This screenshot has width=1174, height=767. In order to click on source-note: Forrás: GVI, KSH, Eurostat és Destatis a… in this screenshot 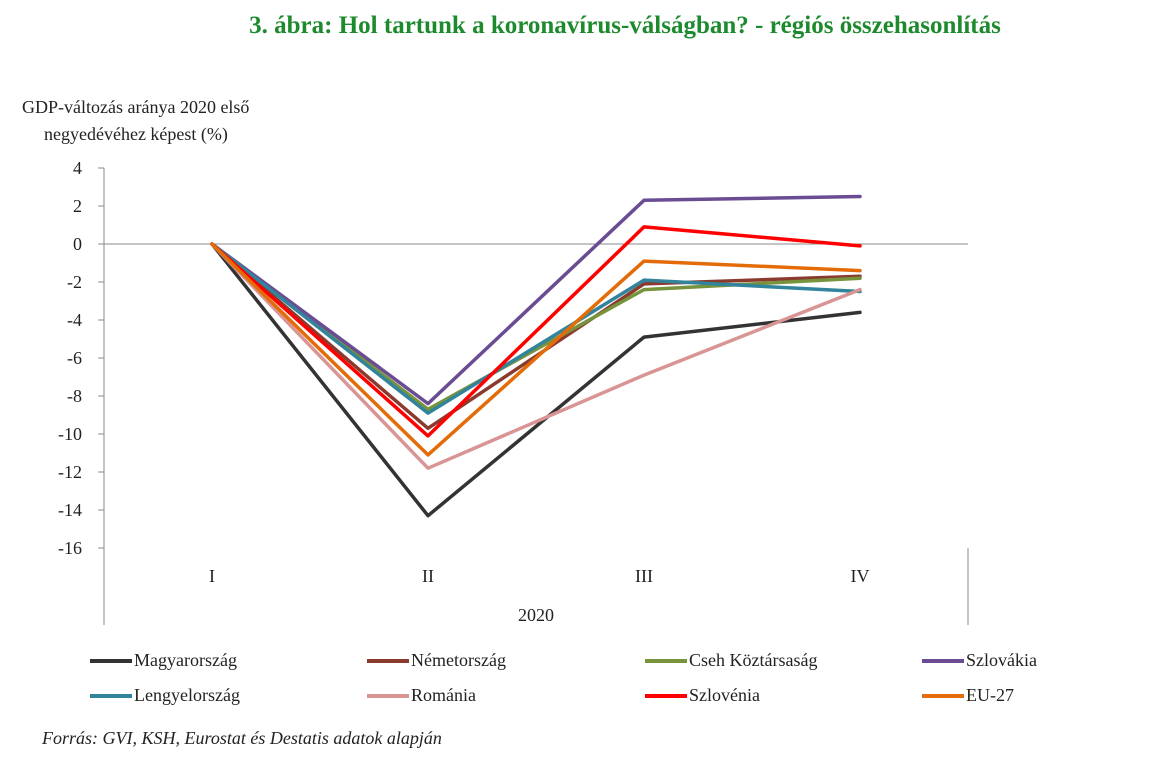, I will do `click(242, 738)`.